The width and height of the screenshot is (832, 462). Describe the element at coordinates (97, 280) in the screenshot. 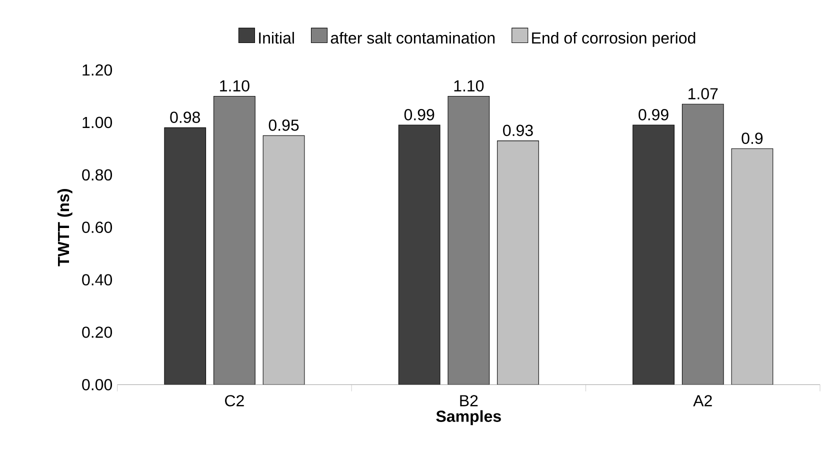

I see `y-tick-label: 0.40` at that location.